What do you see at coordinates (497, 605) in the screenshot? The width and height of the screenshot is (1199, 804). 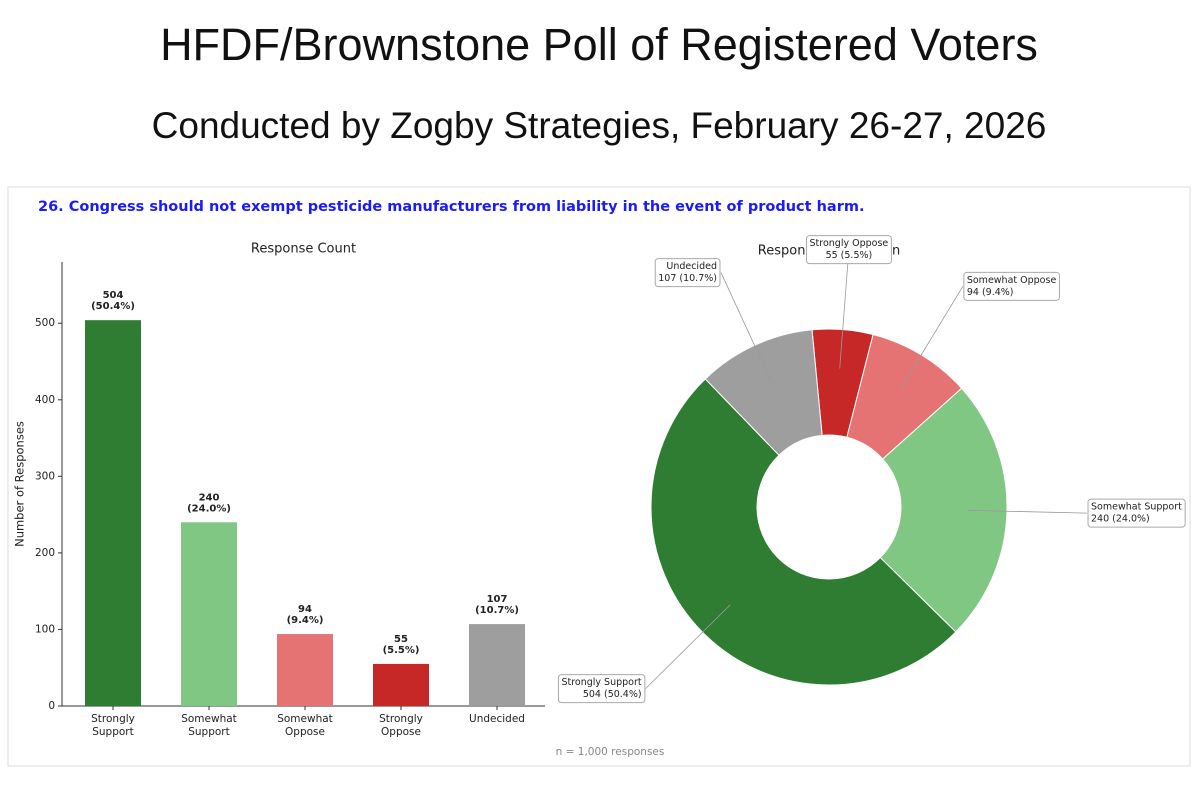 I see `value-label: 107 (10.7%)` at bounding box center [497, 605].